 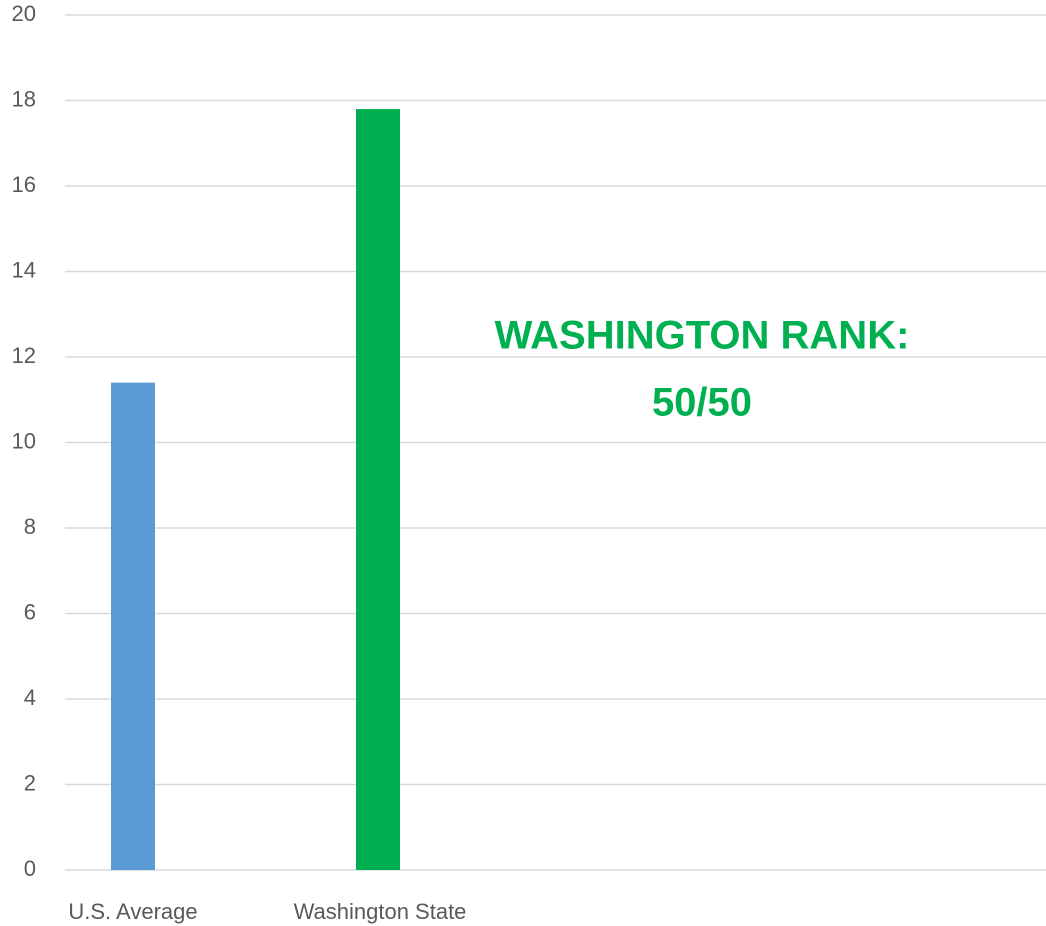 I want to click on y-tick-label: 20, so click(x=24, y=13).